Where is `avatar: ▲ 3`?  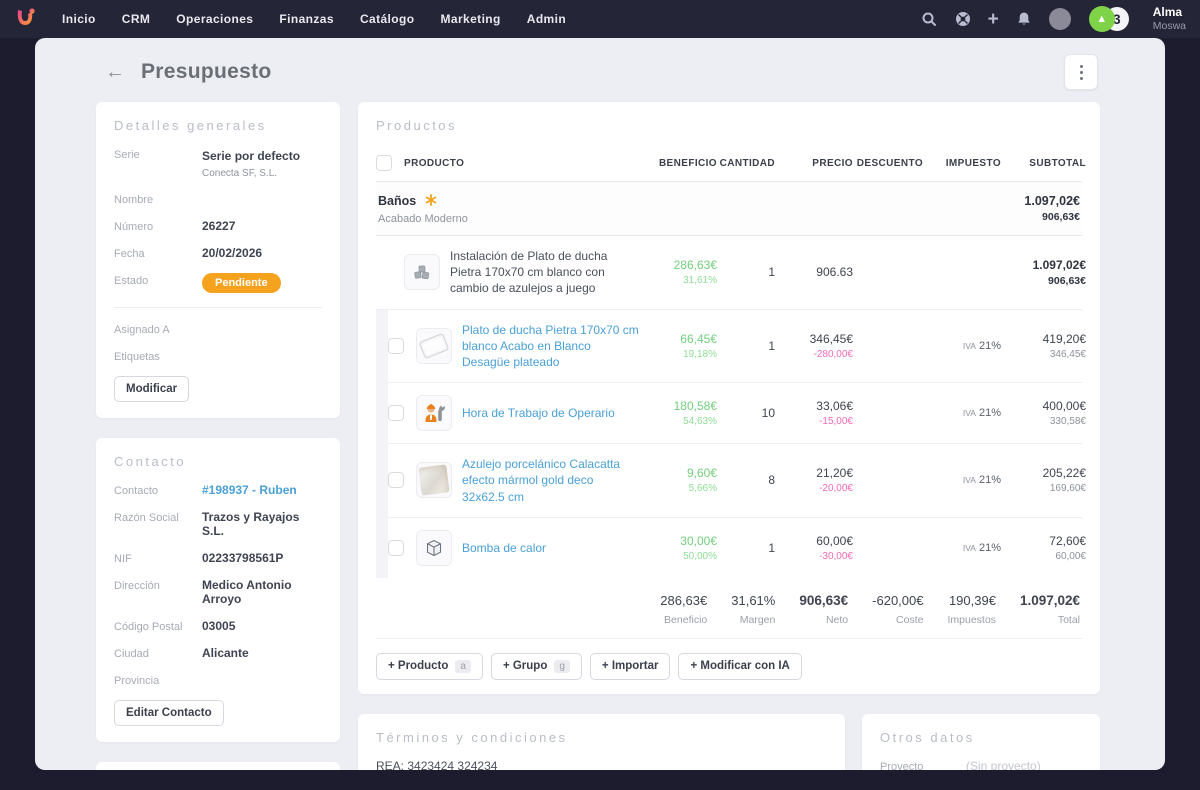 avatar: ▲ 3 is located at coordinates (1108, 19).